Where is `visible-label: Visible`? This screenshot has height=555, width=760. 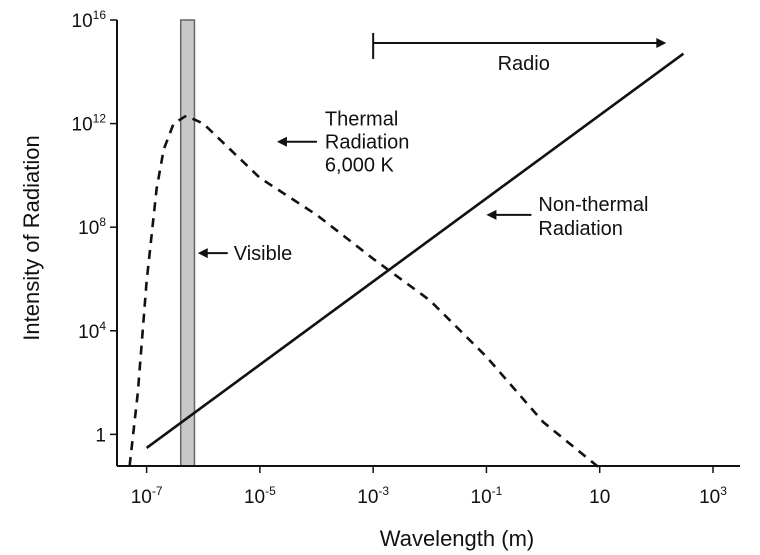
visible-label: Visible is located at coordinates (263, 254).